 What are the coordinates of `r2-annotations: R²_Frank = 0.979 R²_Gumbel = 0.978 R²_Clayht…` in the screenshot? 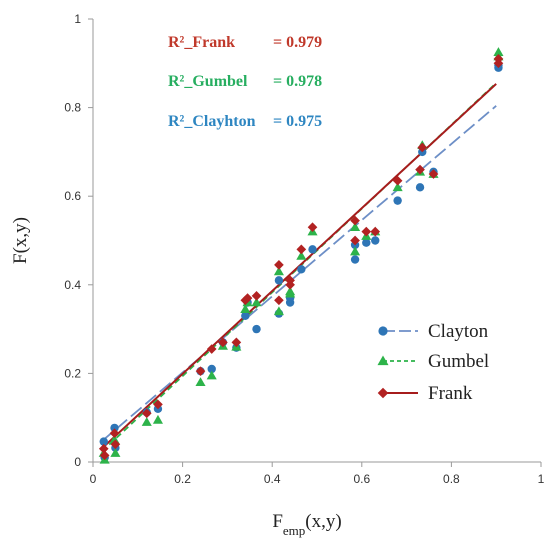 It's located at (245, 82).